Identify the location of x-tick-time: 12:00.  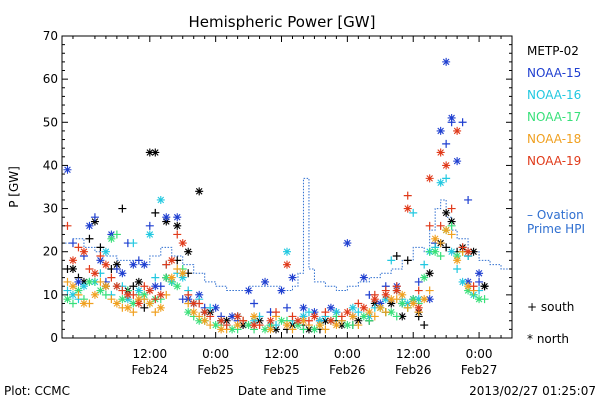
(281, 354).